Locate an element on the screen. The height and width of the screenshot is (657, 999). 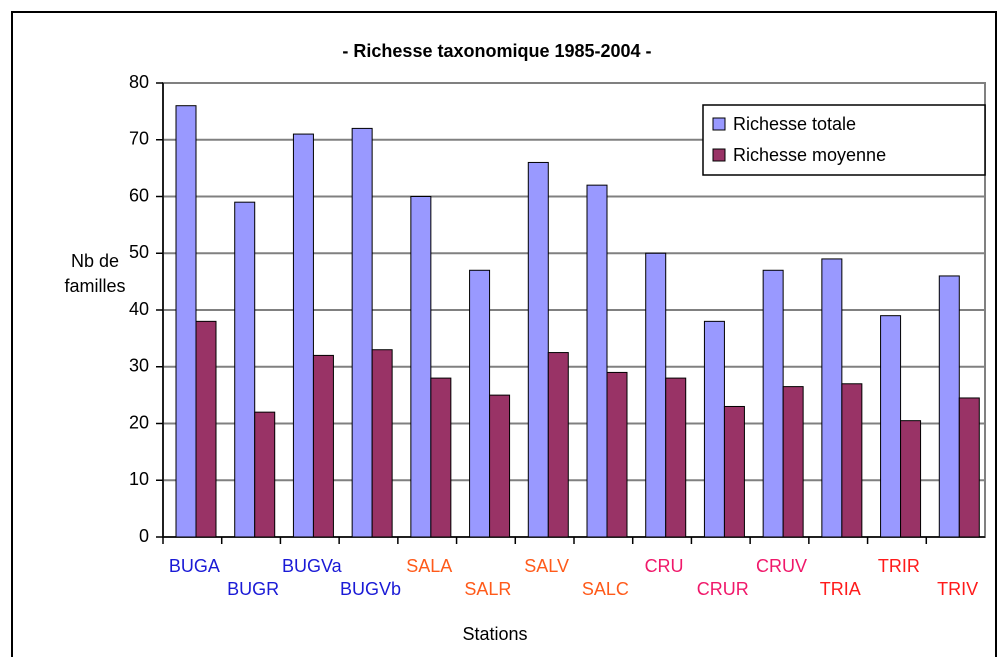
y-tick-label: 30 is located at coordinates (139, 366).